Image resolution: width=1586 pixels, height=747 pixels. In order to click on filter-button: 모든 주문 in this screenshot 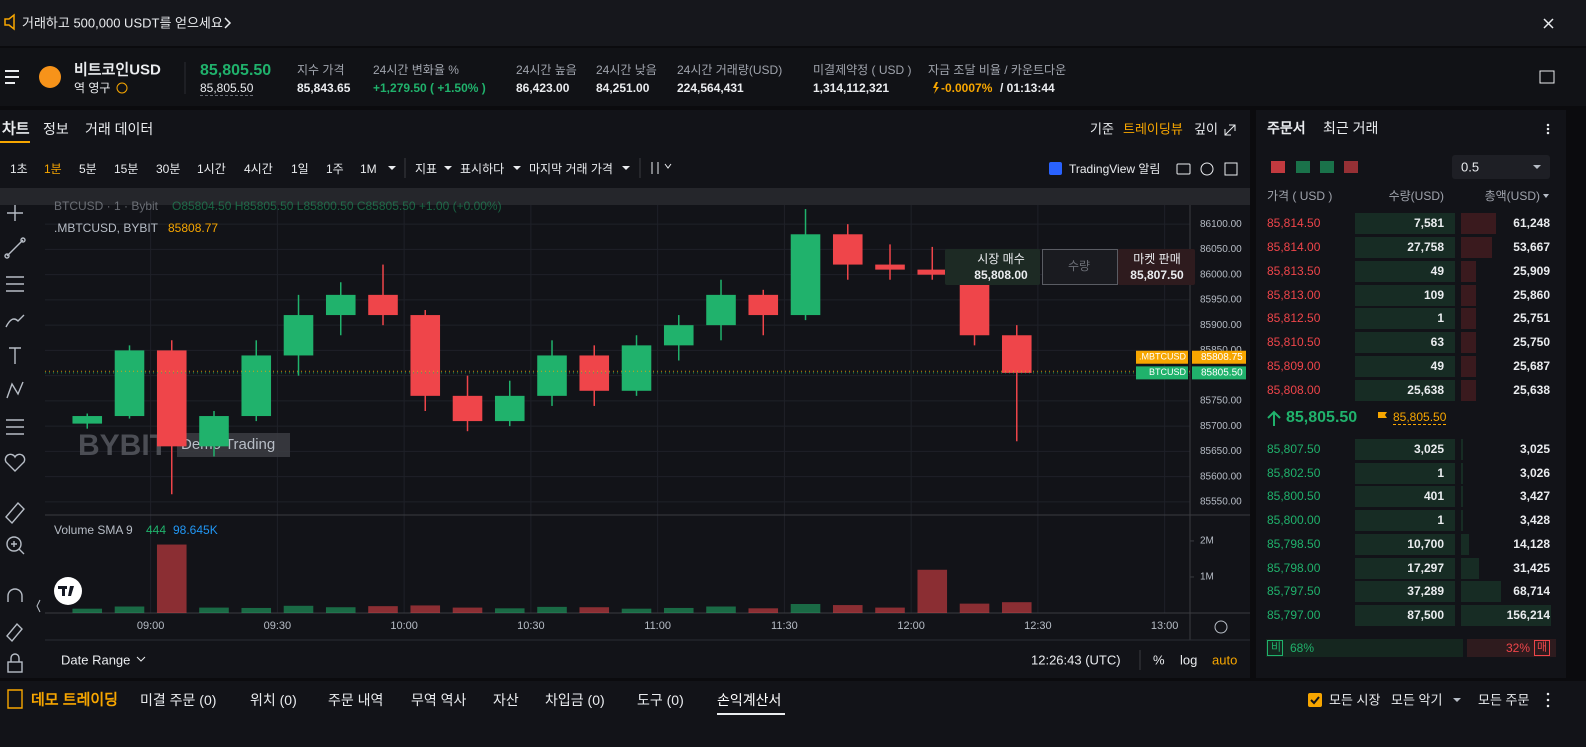, I will do `click(1504, 700)`.